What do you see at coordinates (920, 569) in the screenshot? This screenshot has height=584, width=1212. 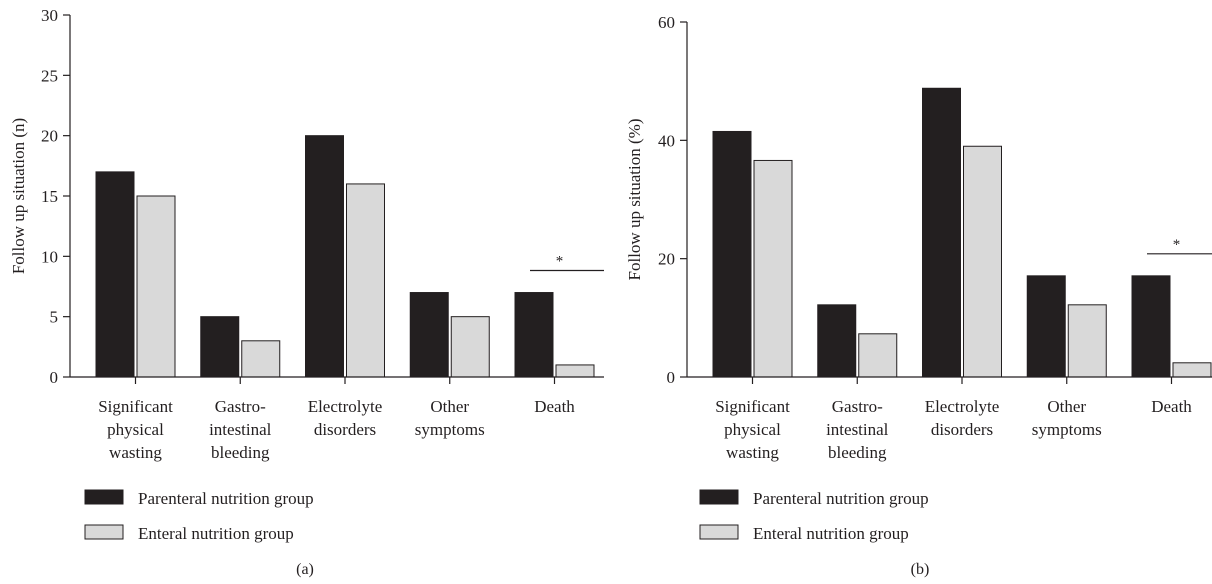 I see `panel-label: (b)` at bounding box center [920, 569].